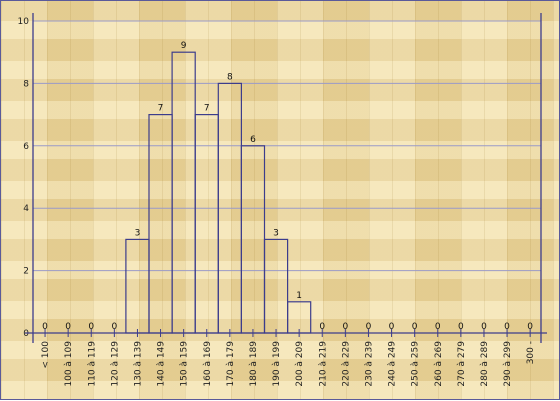 This screenshot has width=560, height=401. I want to click on x-tick-label: 290 à 299, so click(508, 364).